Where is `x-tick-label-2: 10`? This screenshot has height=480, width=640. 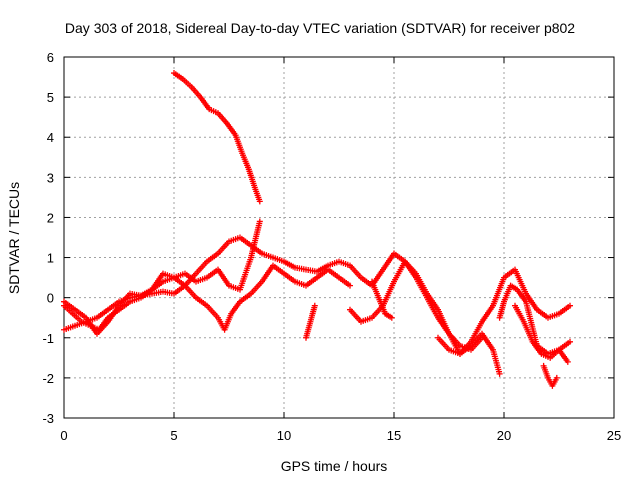 x-tick-label-2: 10 is located at coordinates (284, 435).